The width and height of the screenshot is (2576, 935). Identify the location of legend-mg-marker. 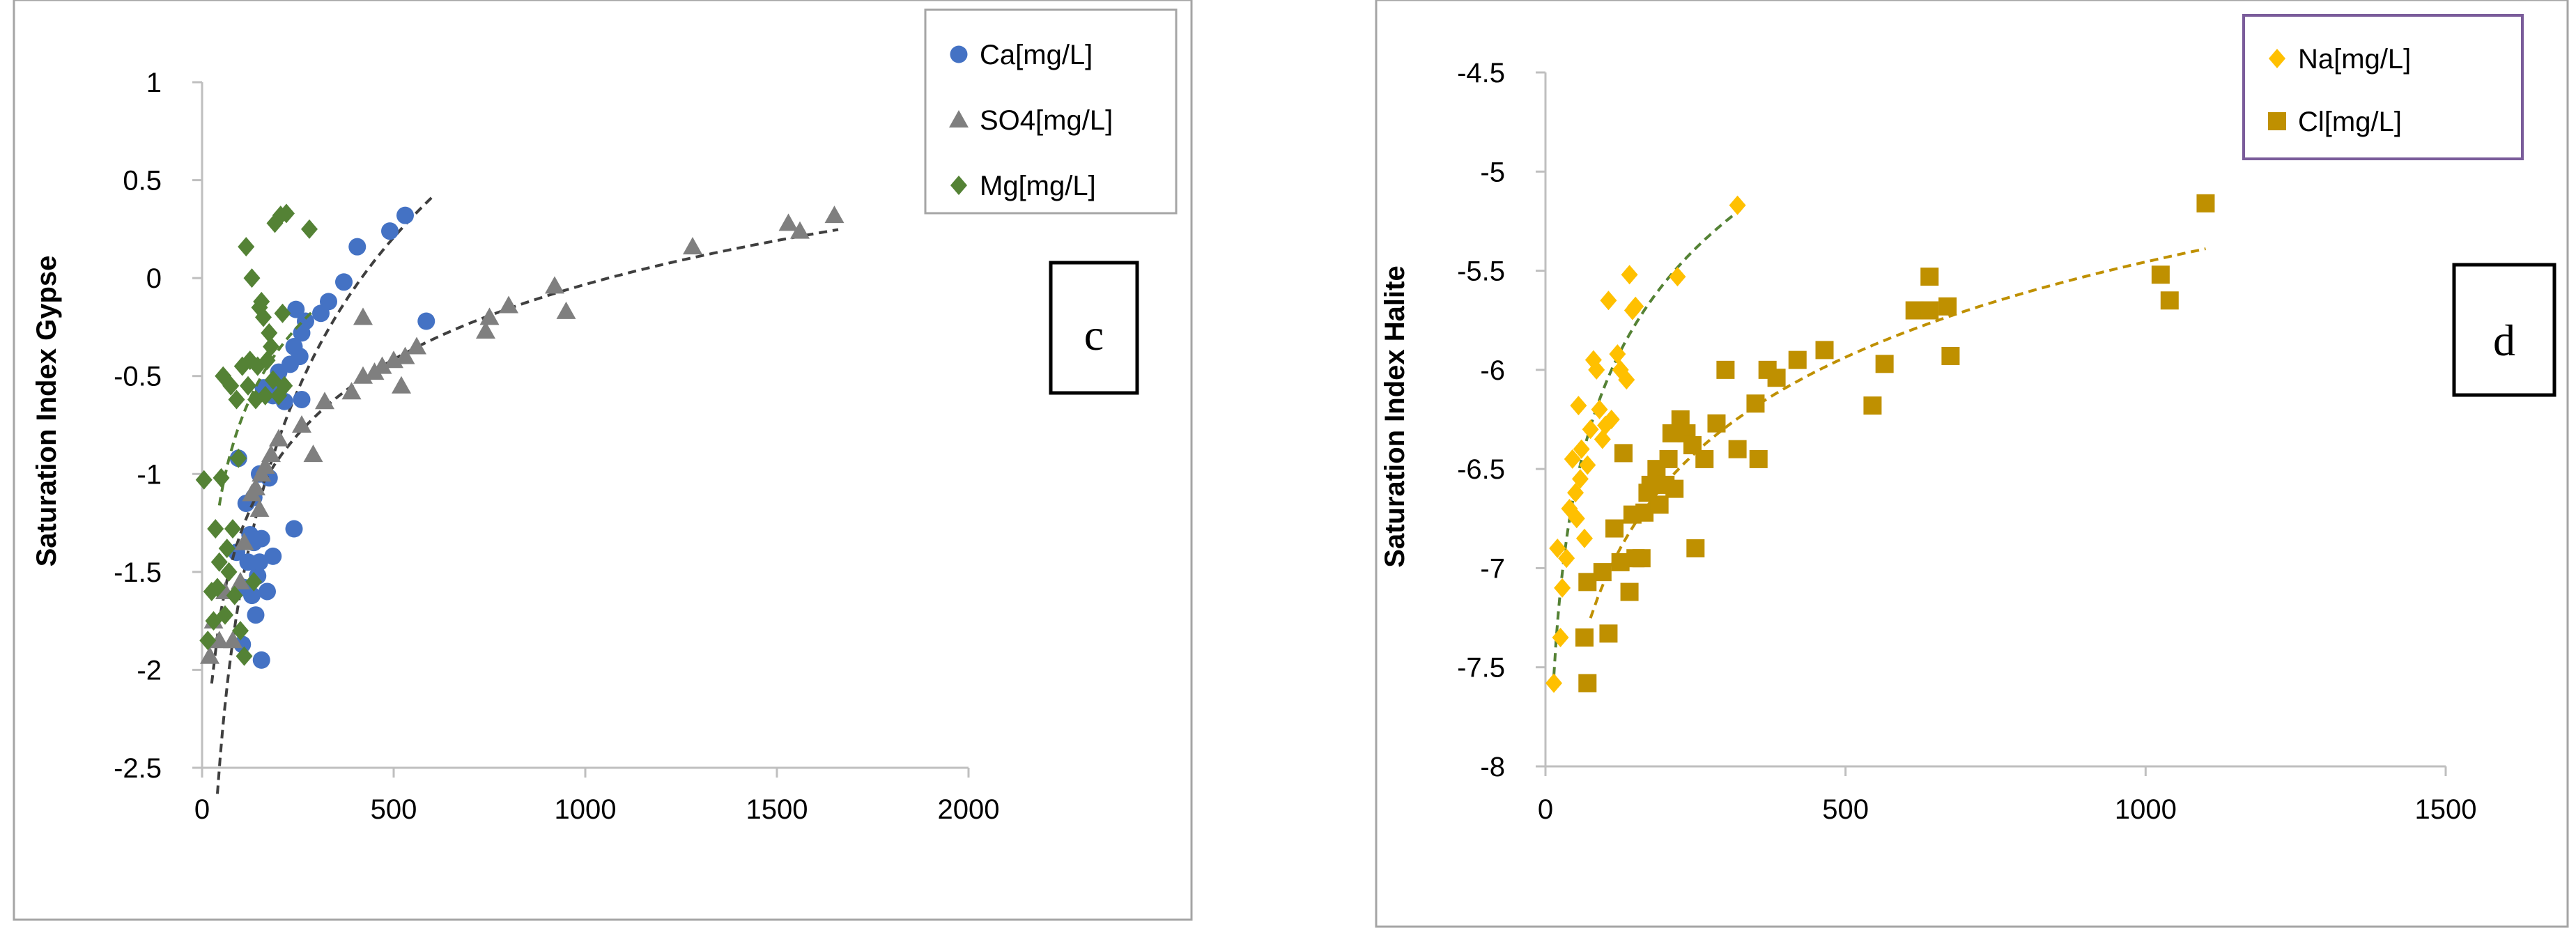
(958, 185).